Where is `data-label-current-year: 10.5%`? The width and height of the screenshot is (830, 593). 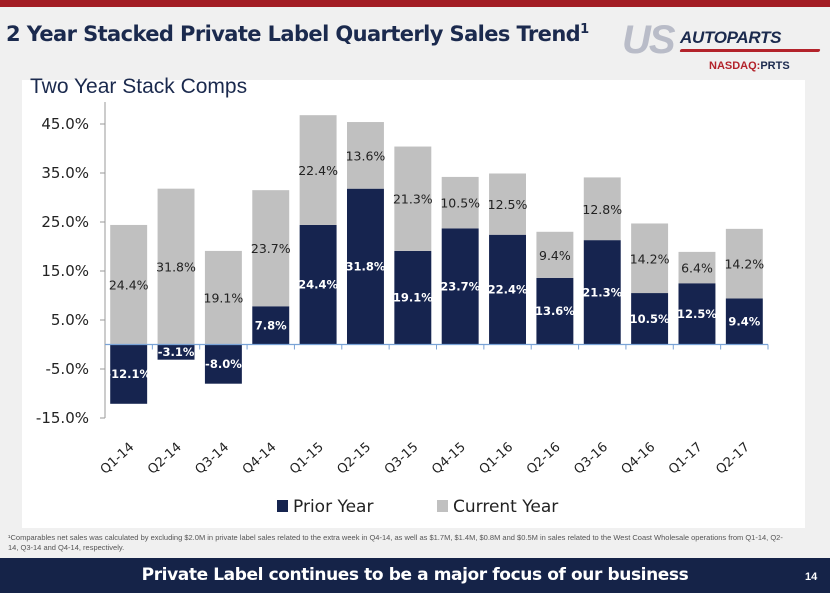 data-label-current-year: 10.5% is located at coordinates (460, 203).